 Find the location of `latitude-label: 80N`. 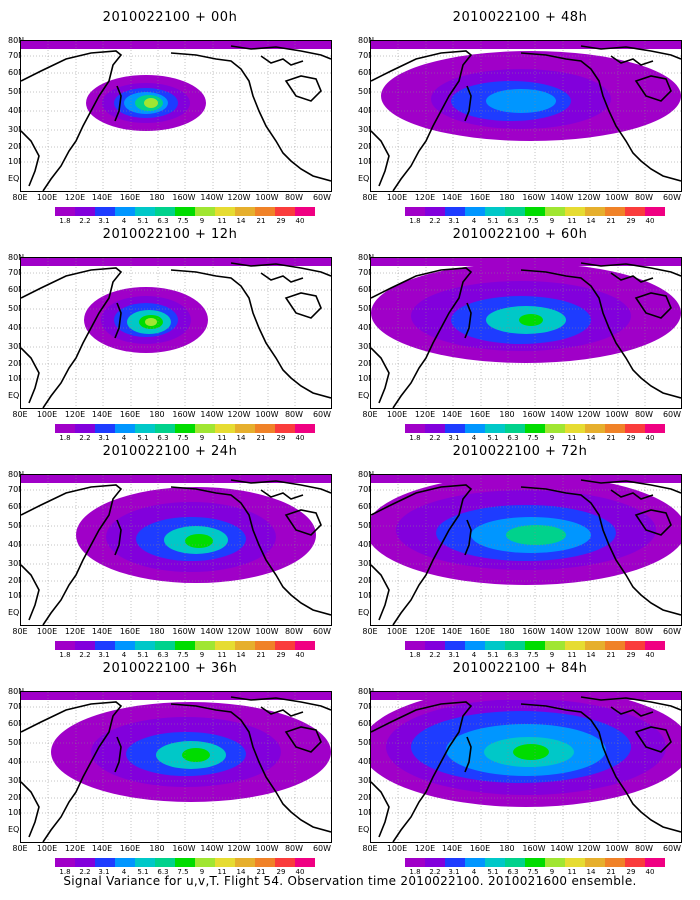

latitude-label: 80N is located at coordinates (366, 474).